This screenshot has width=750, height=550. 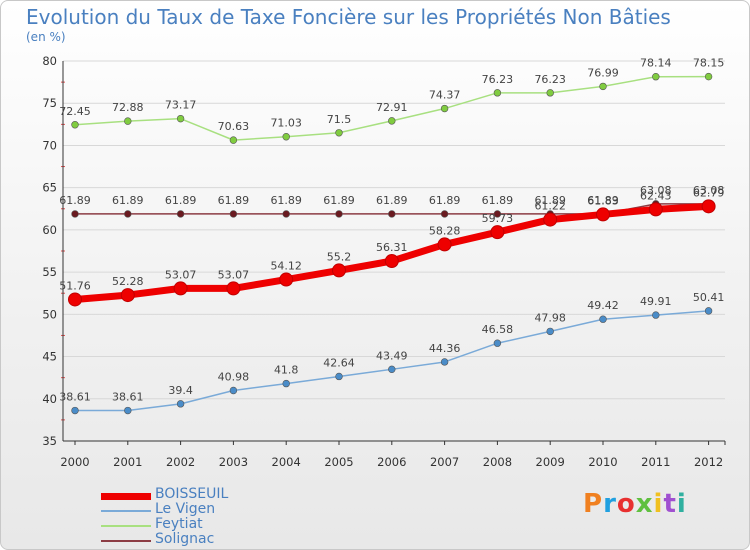 What do you see at coordinates (656, 190) in the screenshot?
I see `data-label-solignac: 63.08` at bounding box center [656, 190].